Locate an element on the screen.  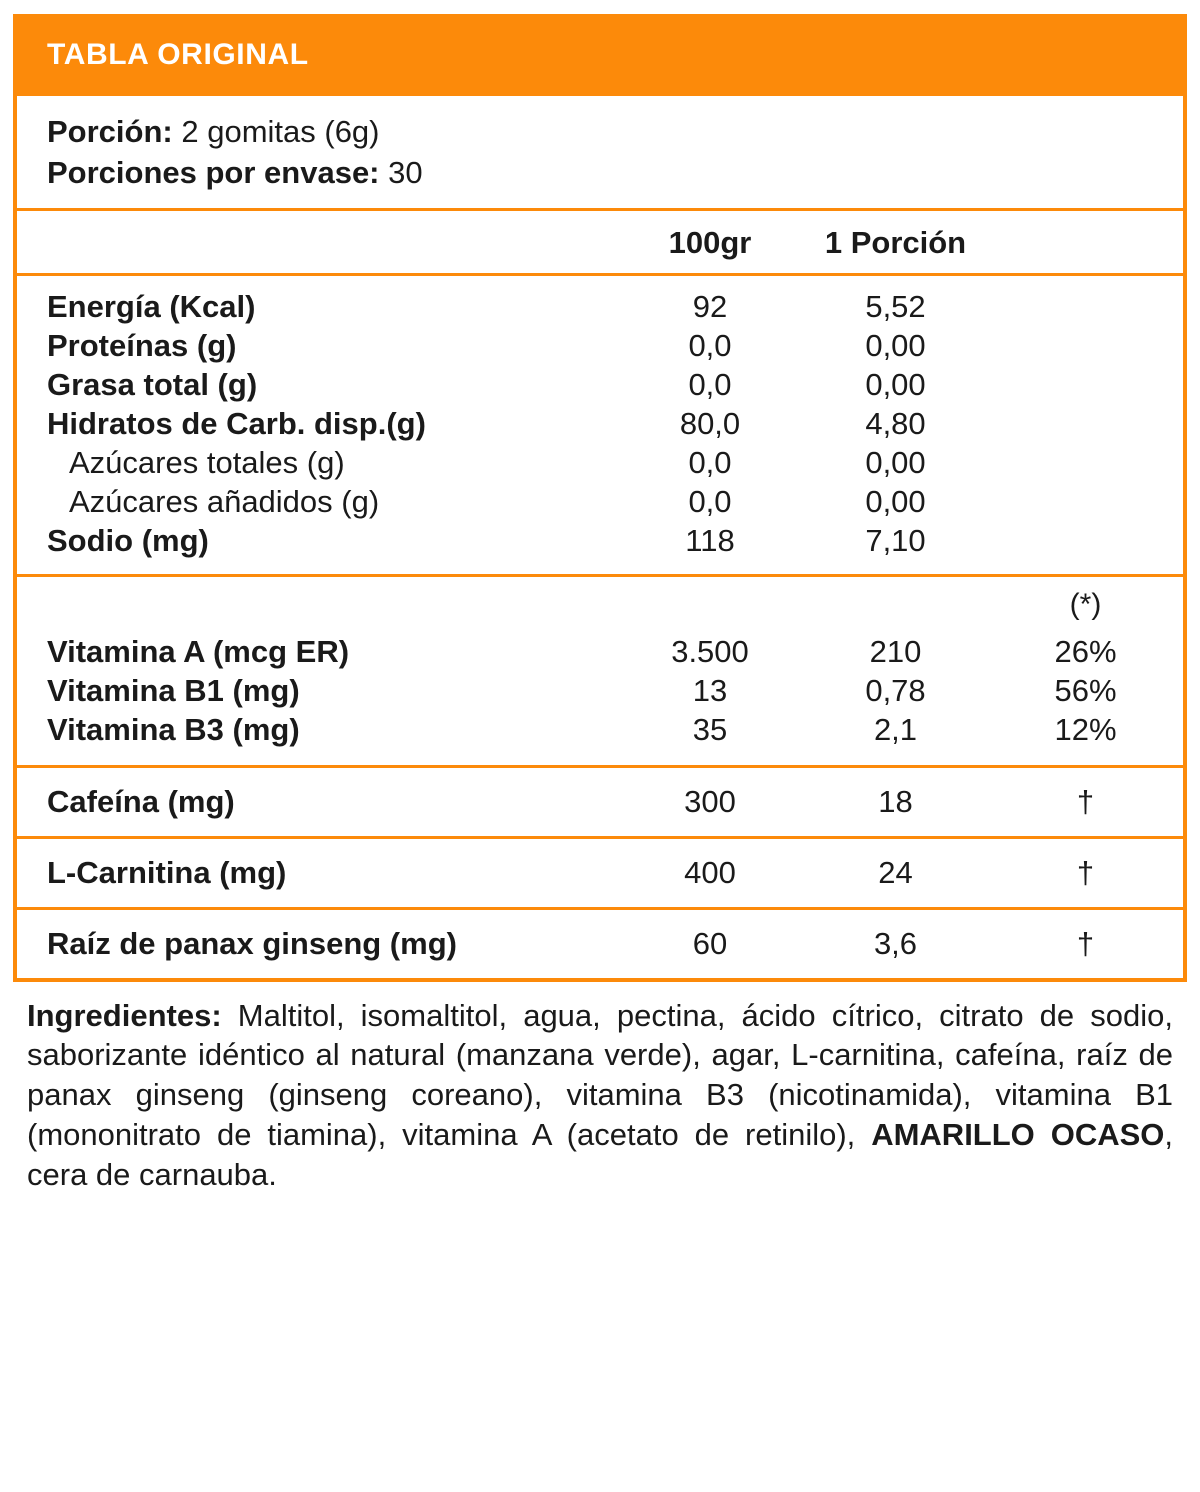
ingredients-label: Ingredientes: is located at coordinates (124, 1015).